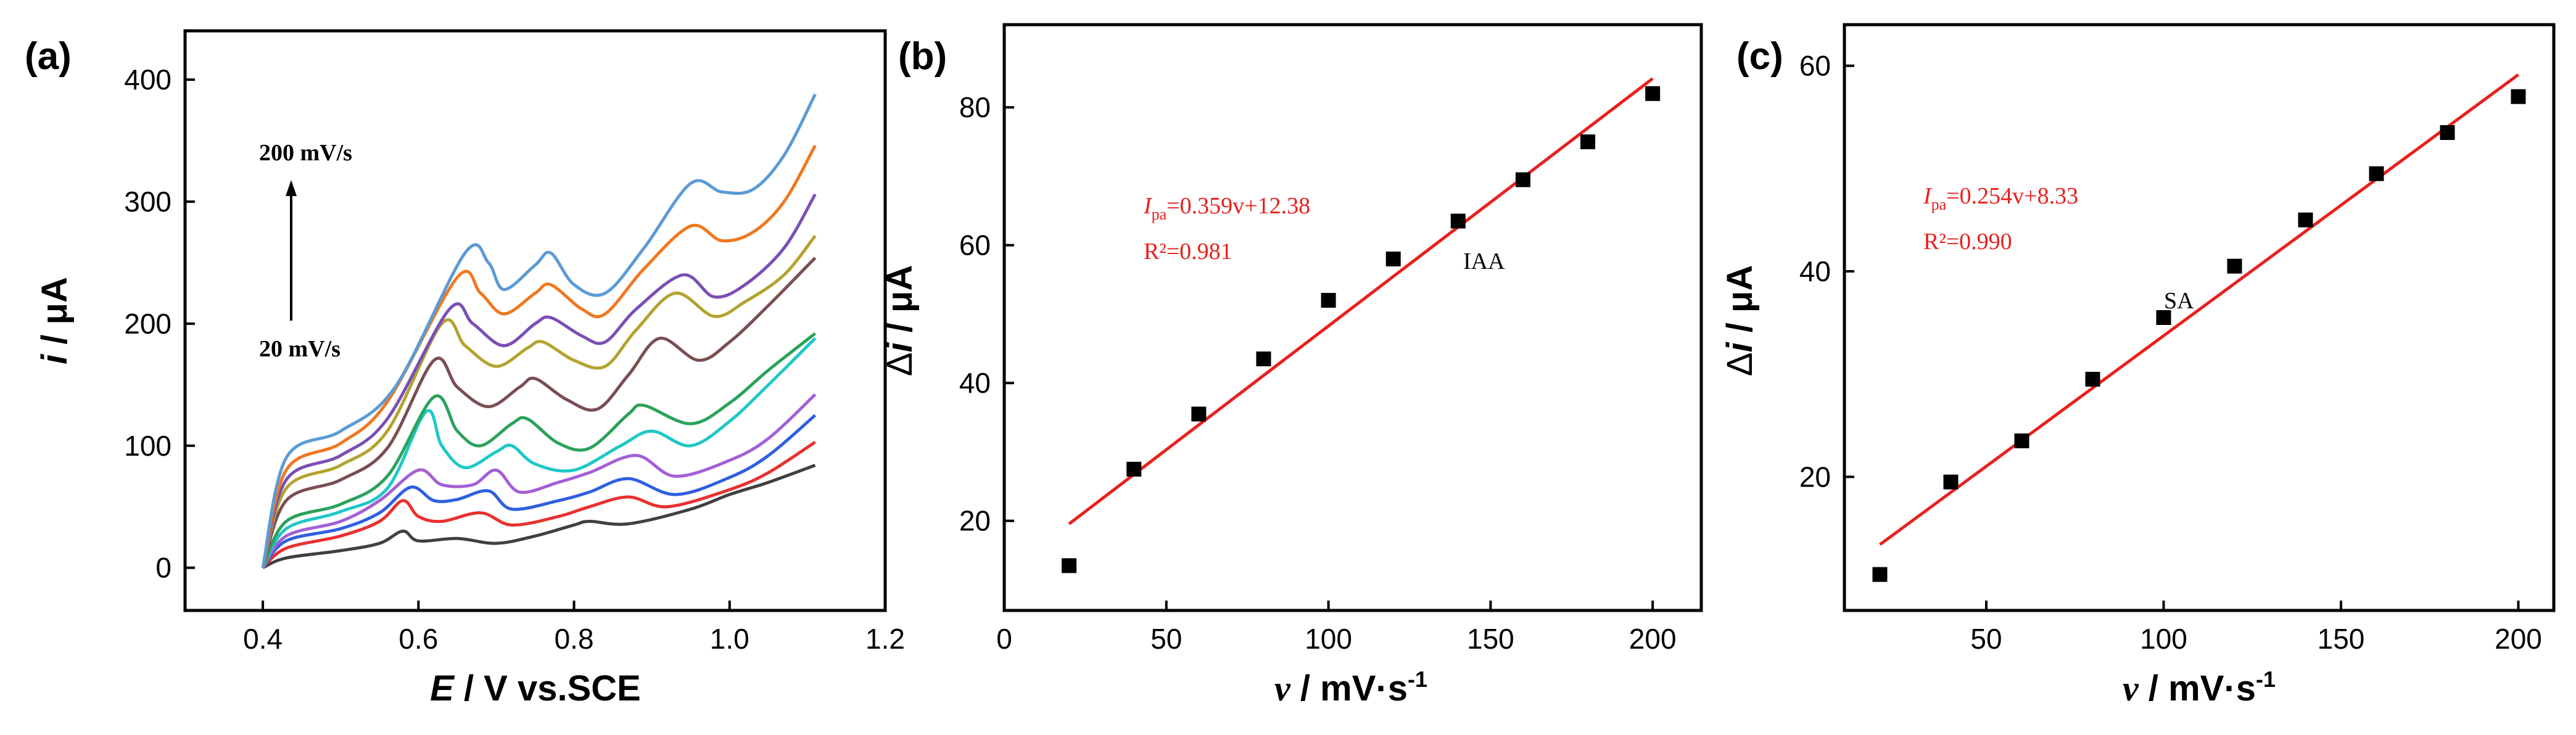 The width and height of the screenshot is (2576, 735). What do you see at coordinates (975, 107) in the screenshot?
I see `y-tick-label: 80` at bounding box center [975, 107].